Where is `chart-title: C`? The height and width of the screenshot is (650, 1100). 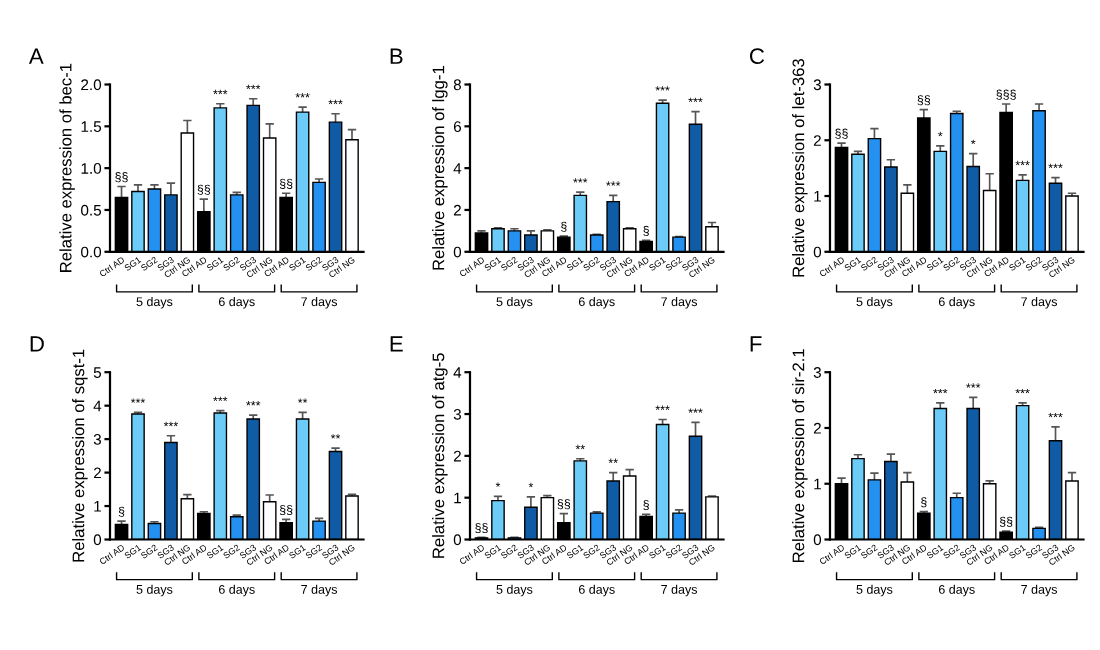 chart-title: C is located at coordinates (757, 56).